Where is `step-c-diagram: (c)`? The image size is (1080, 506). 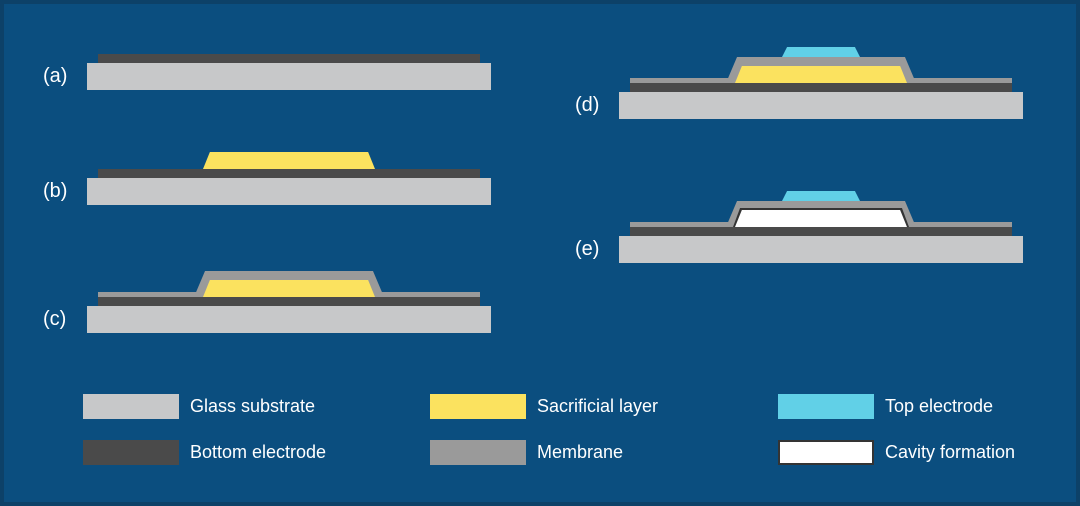 step-c-diagram: (c) is located at coordinates (267, 297).